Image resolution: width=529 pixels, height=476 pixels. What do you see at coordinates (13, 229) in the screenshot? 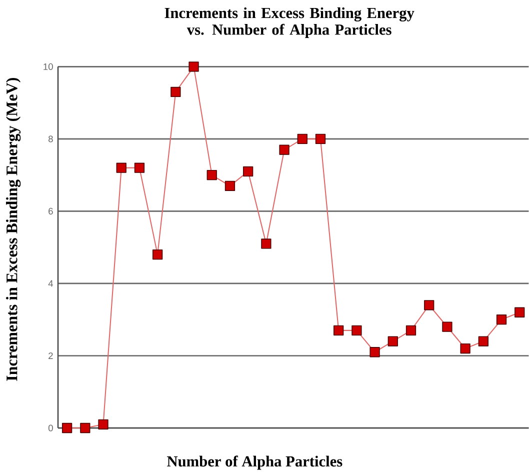
I see `y-axis-title: Increments in Excess Binding Energy (MeV)` at bounding box center [13, 229].